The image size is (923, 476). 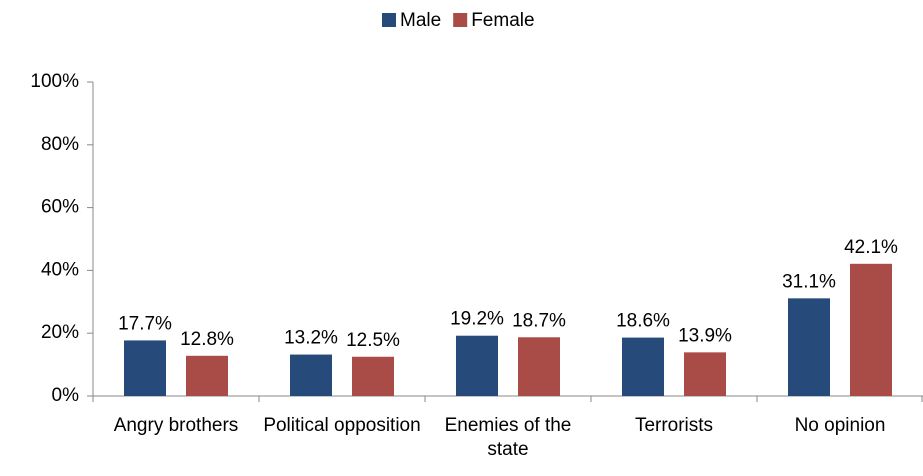 What do you see at coordinates (502, 20) in the screenshot?
I see `legend-label: Female` at bounding box center [502, 20].